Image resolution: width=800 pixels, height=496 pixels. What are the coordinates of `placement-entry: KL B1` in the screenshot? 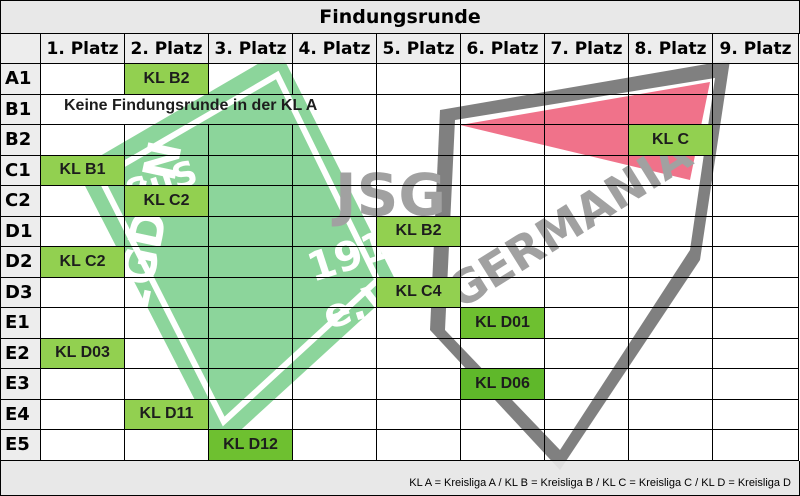 It's located at (83, 170).